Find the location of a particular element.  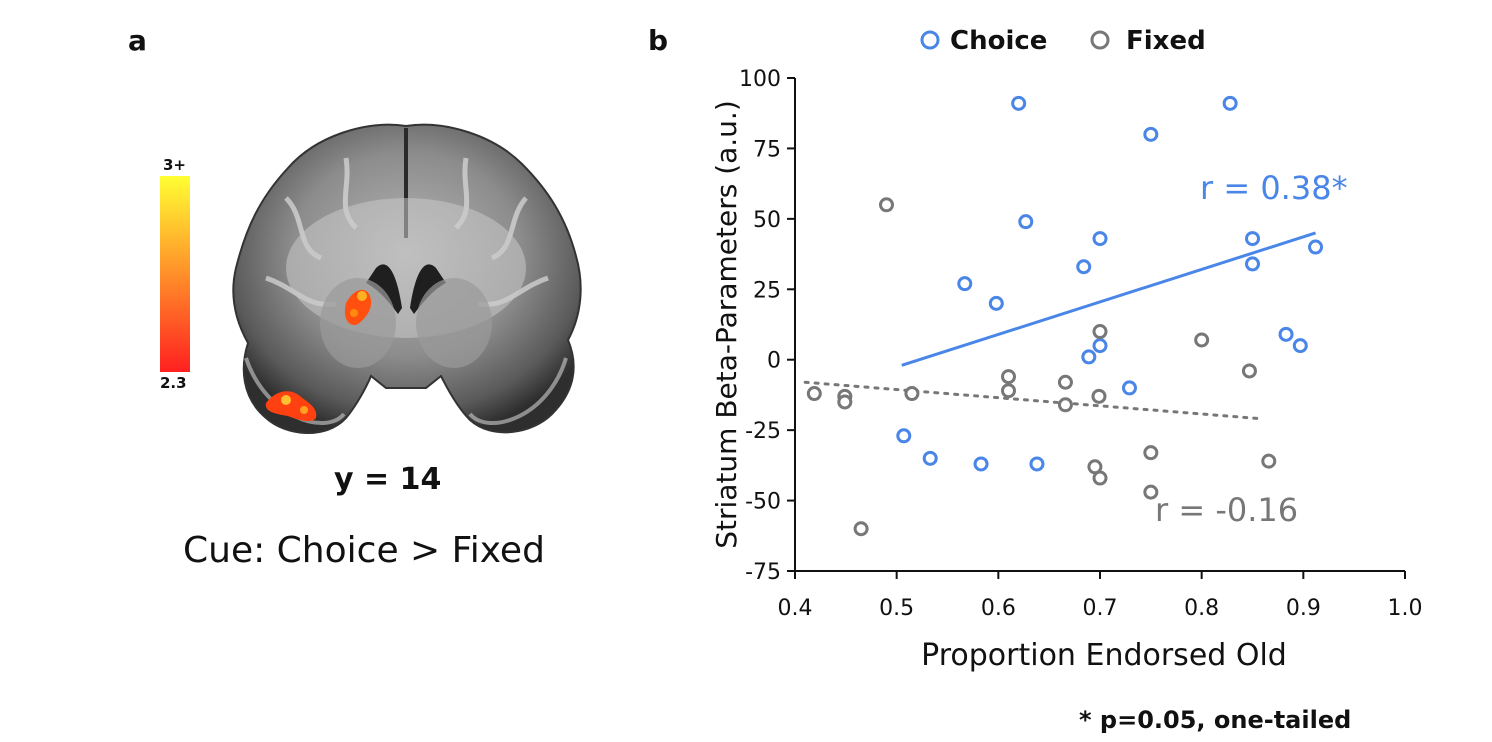

y-axis-label: Striatum Beta-Parameters (a.u.) is located at coordinates (726, 324).